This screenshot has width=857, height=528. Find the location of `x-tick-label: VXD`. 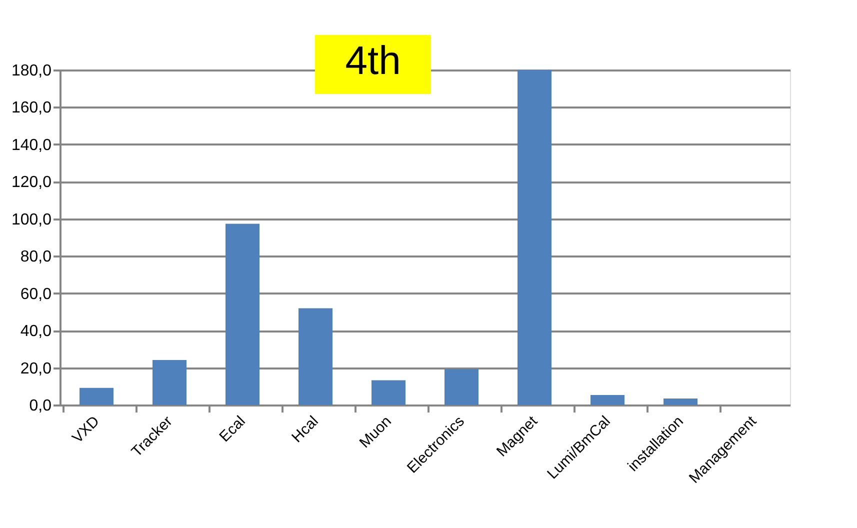

x-tick-label: VXD is located at coordinates (86, 429).